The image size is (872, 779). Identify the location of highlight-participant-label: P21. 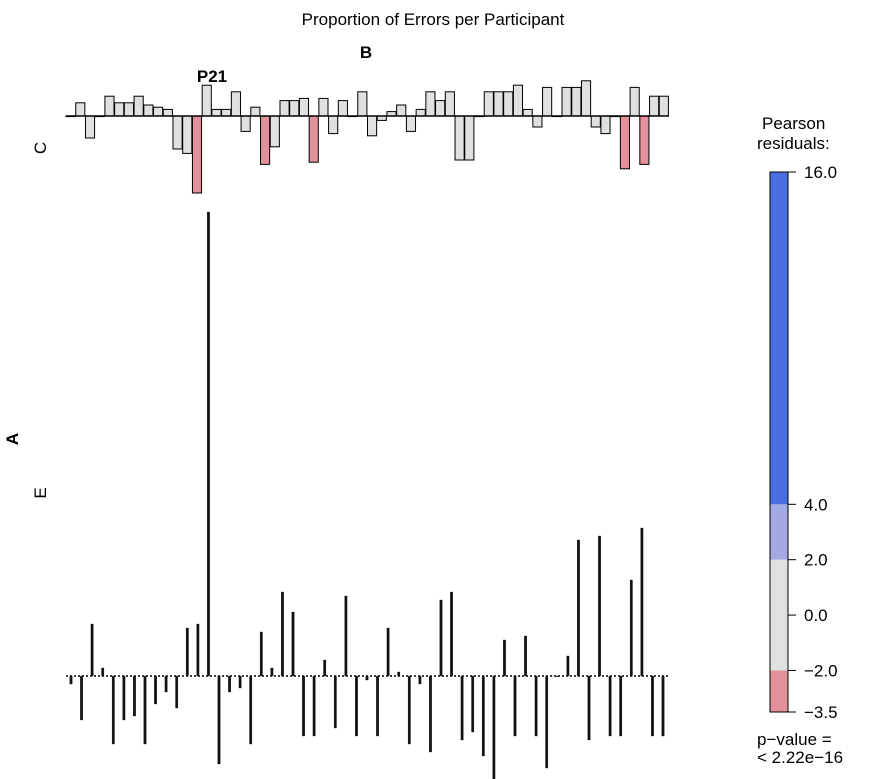
(212, 76).